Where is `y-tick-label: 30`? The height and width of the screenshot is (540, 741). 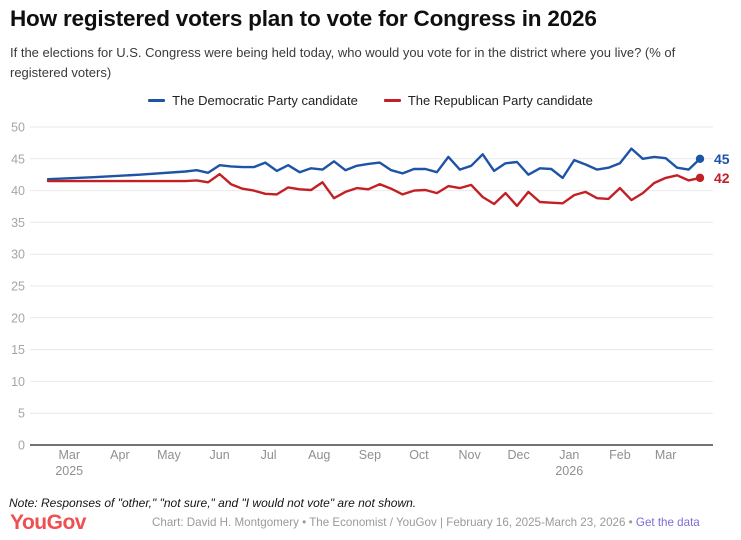
y-tick-label: 30 is located at coordinates (18, 255).